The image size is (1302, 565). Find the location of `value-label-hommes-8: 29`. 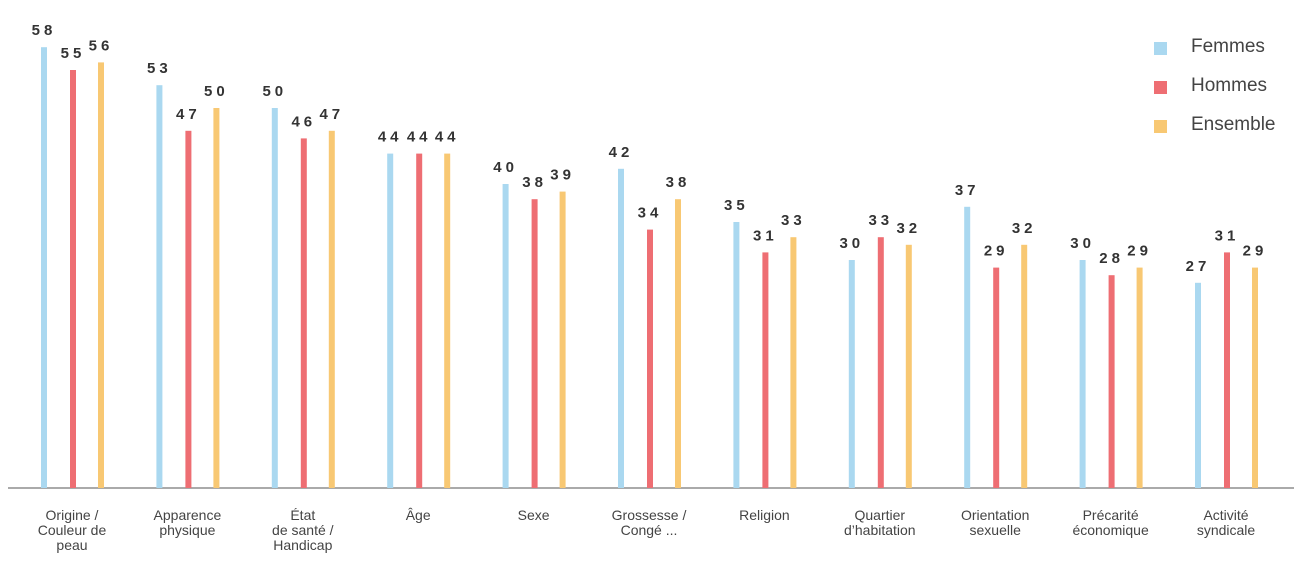

value-label-hommes-8: 29 is located at coordinates (996, 251).